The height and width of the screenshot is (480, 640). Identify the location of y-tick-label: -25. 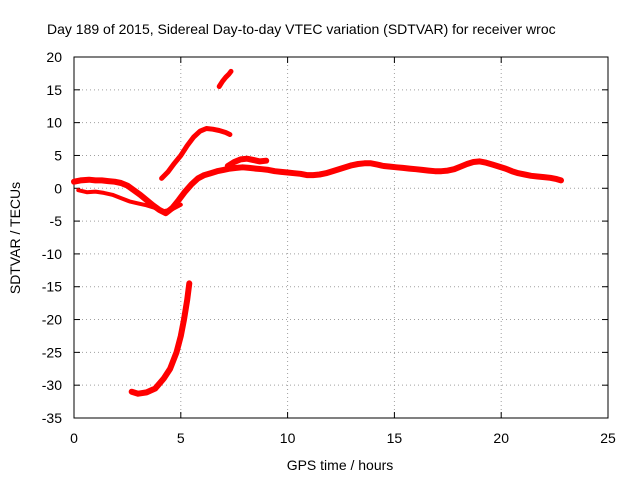
(52, 352).